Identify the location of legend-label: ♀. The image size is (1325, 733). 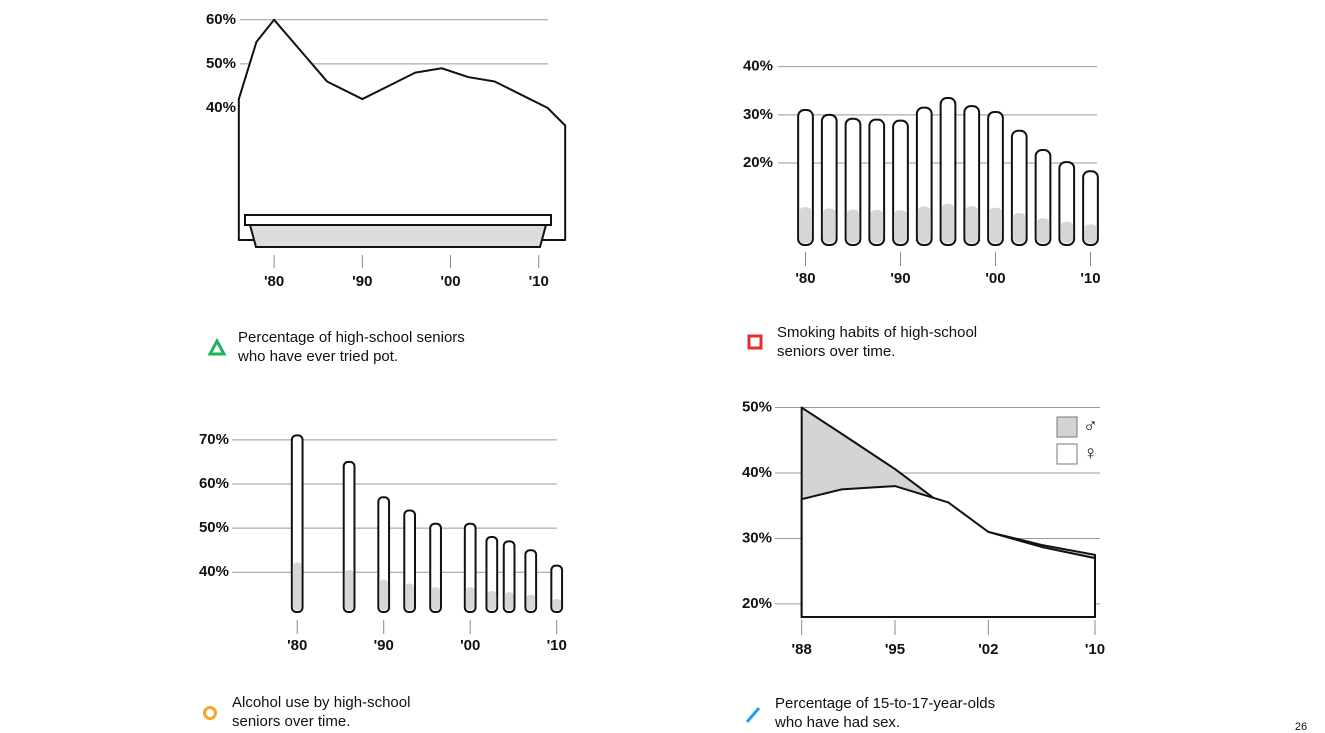
(1090, 453).